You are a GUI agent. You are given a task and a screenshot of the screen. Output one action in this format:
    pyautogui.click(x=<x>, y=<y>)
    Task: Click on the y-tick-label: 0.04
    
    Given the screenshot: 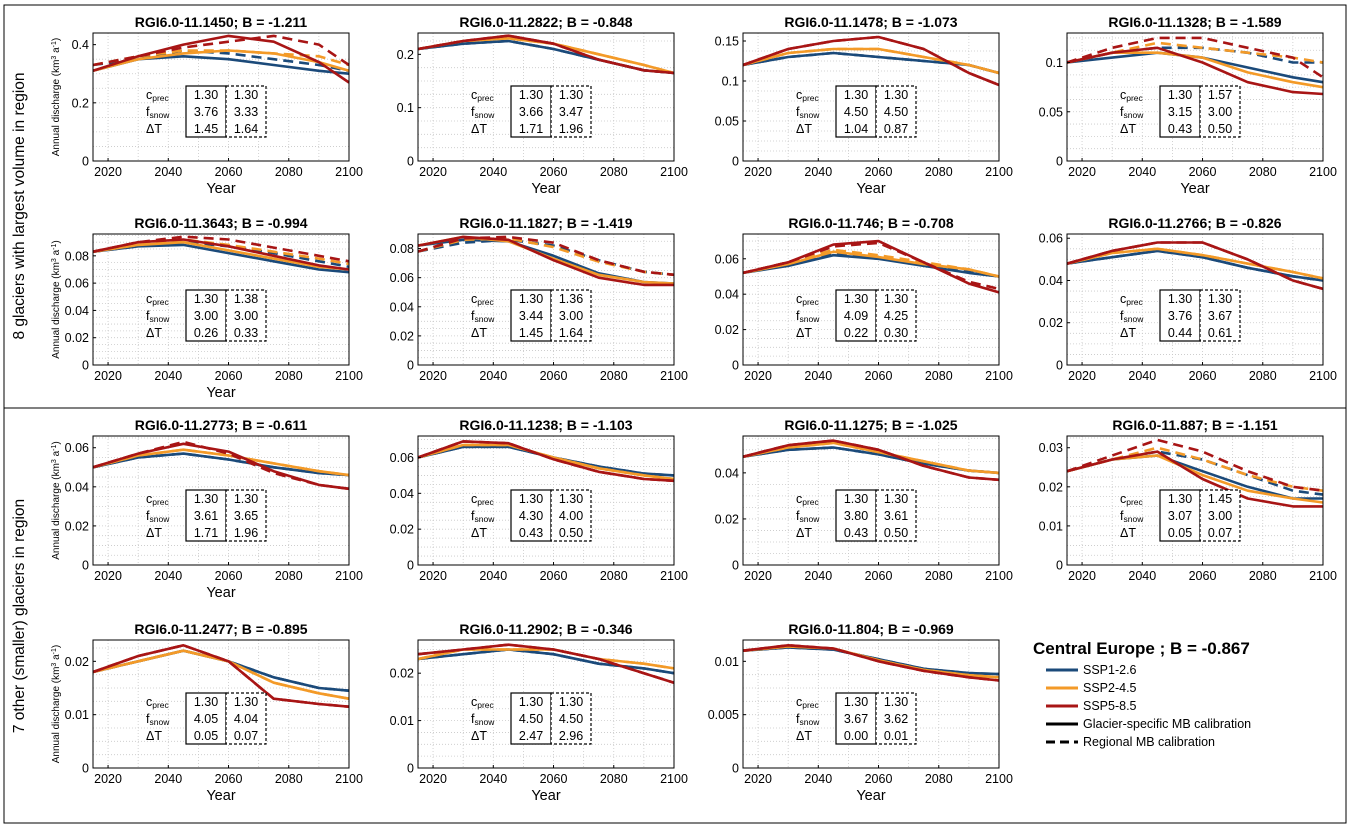 What is the action you would take?
    pyautogui.click(x=727, y=295)
    